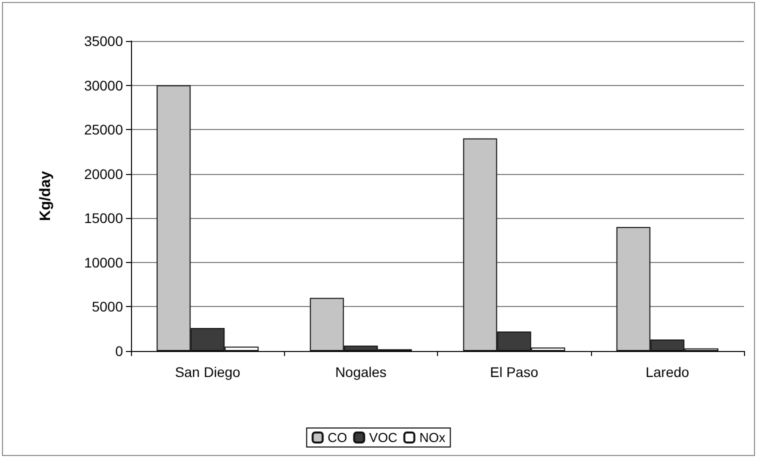 The width and height of the screenshot is (757, 458). What do you see at coordinates (45, 196) in the screenshot?
I see `y-axis-title: Kg/day` at bounding box center [45, 196].